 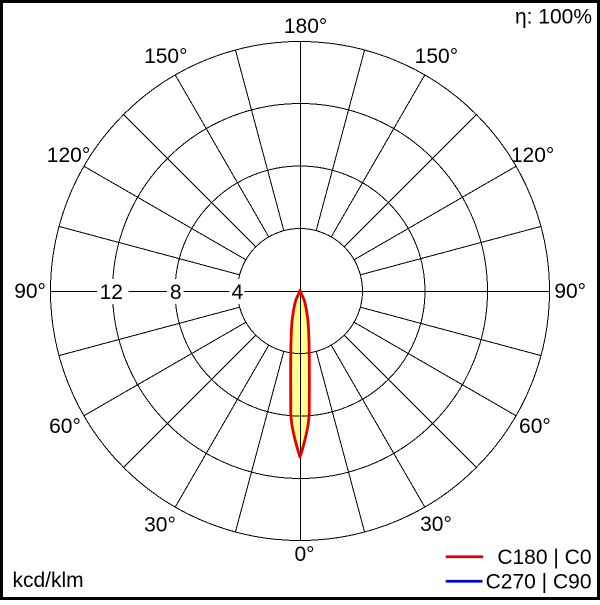 I want to click on svg-text: 0°, so click(x=304, y=554).